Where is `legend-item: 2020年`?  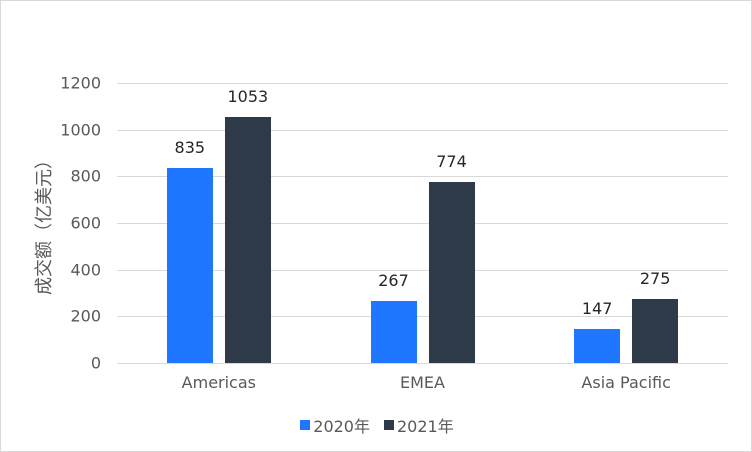
legend-item: 2020年 is located at coordinates (335, 425).